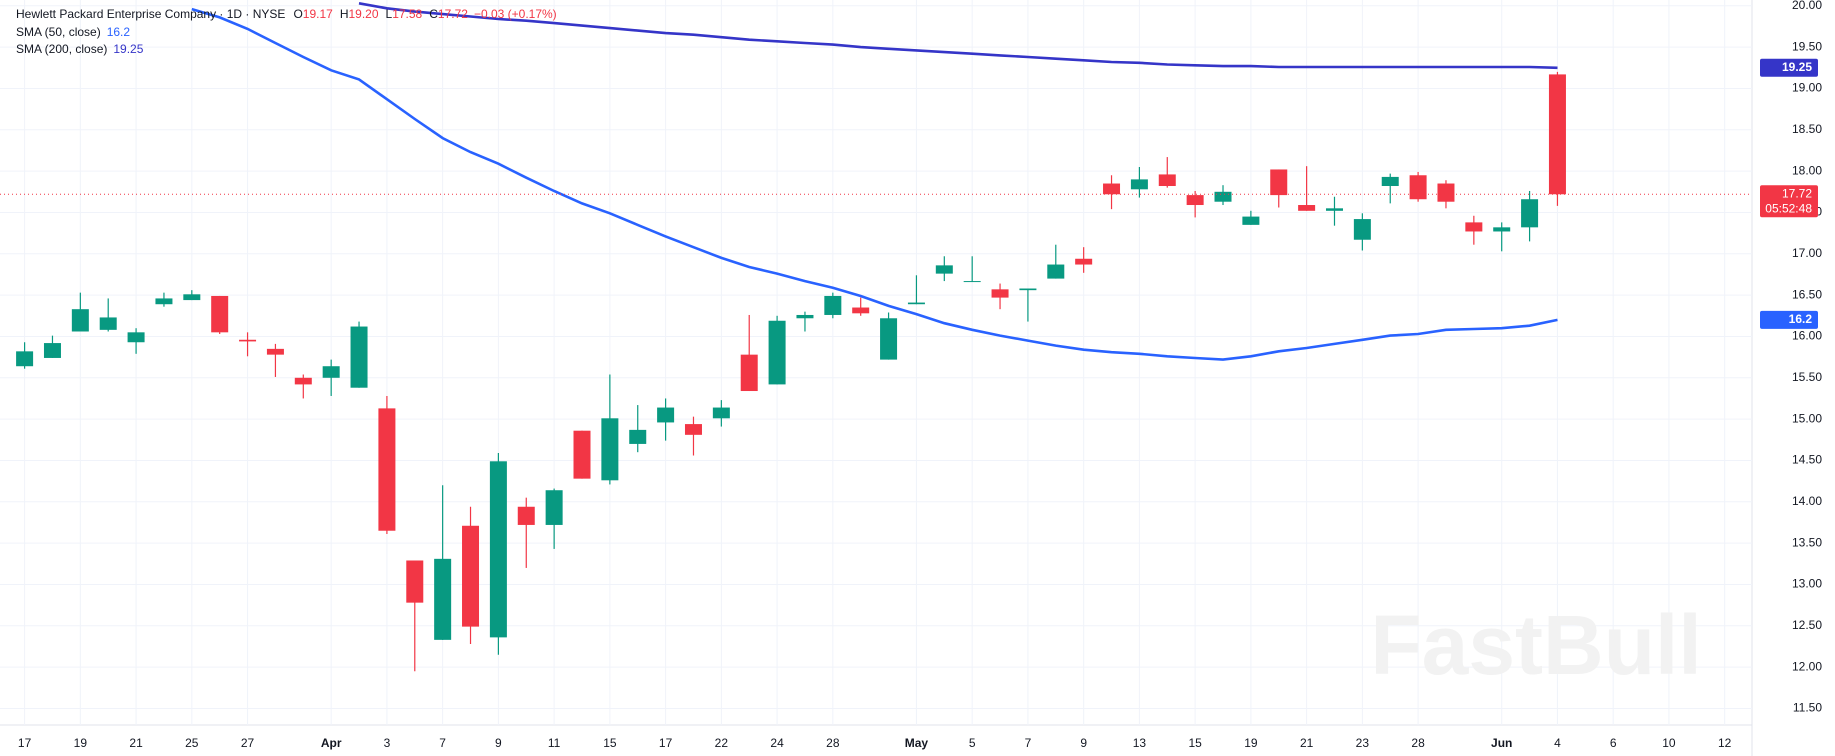  I want to click on y-tick-label: 19.50, so click(1807, 46).